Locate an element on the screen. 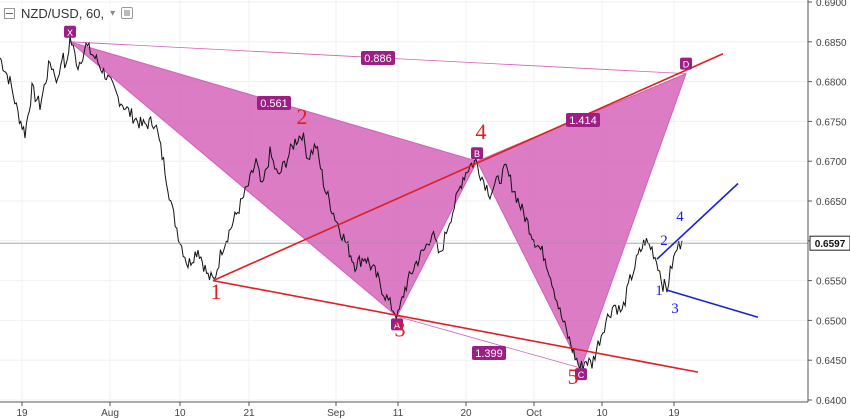 This screenshot has width=850, height=419. ratio-value: 1.399 is located at coordinates (489, 354).